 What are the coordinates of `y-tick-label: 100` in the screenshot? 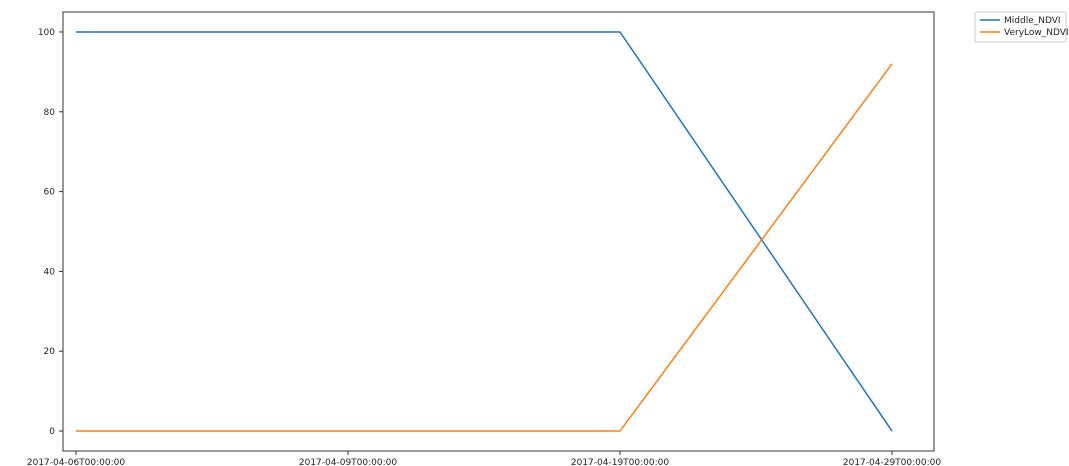 It's located at (46, 33).